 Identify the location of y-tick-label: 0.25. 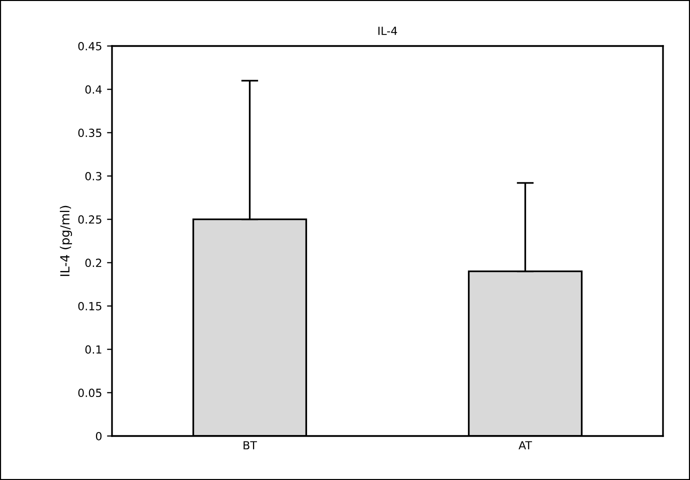
(90, 219).